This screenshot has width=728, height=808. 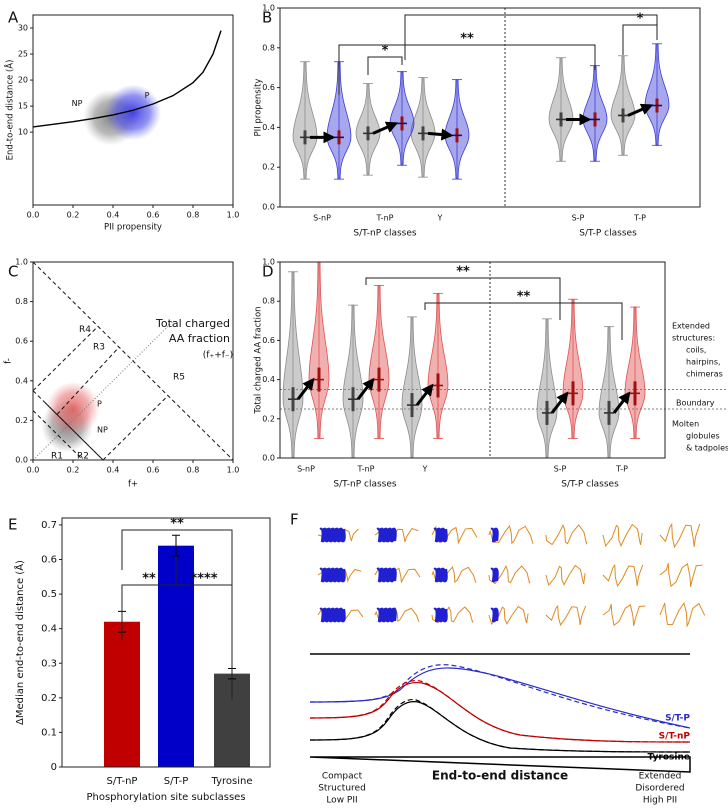 I want to click on side-label: hairpins,, so click(x=703, y=362).